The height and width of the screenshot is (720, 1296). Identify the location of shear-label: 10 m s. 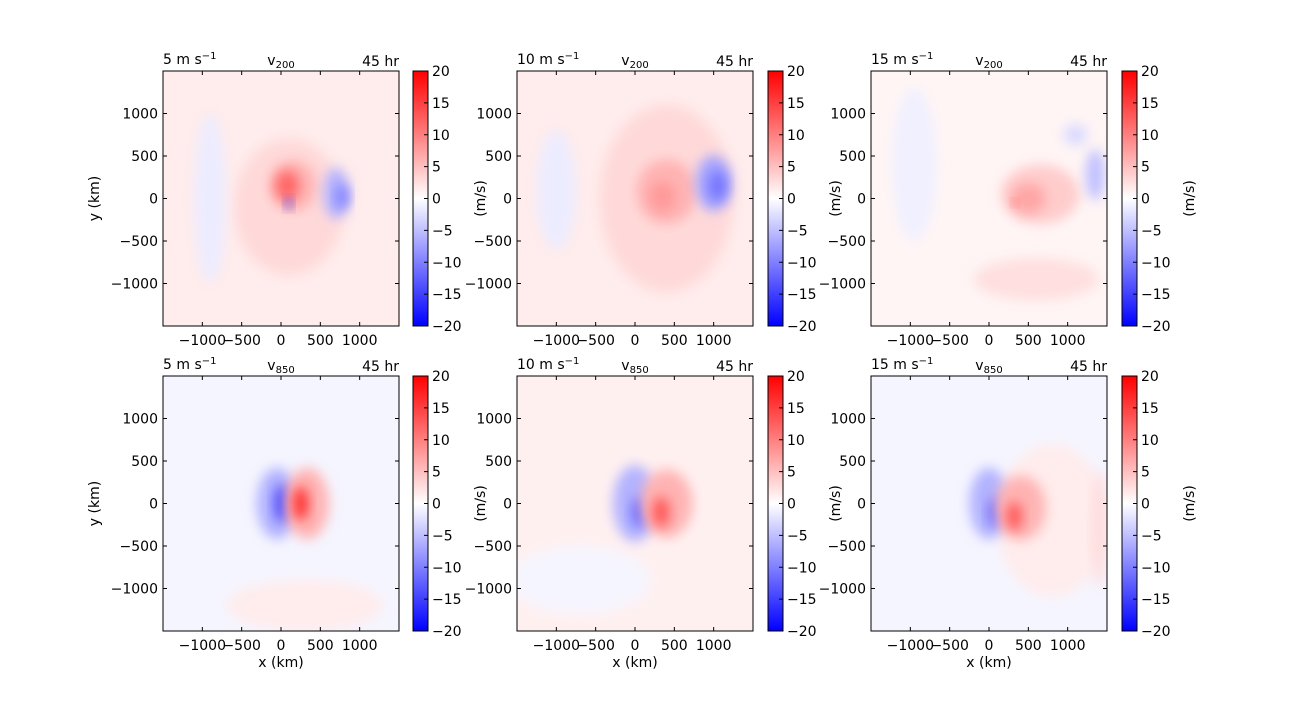
(541, 365).